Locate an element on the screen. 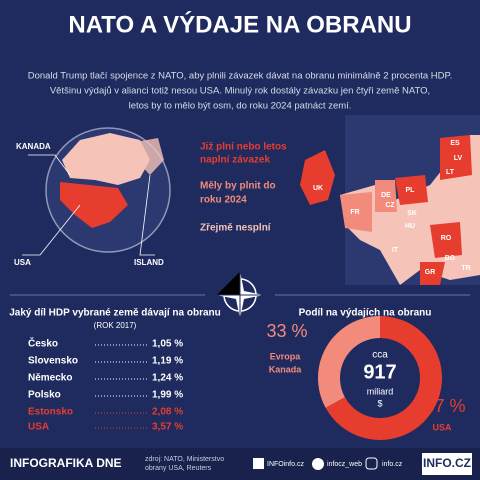  country-name: Estonsko is located at coordinates (50, 412).